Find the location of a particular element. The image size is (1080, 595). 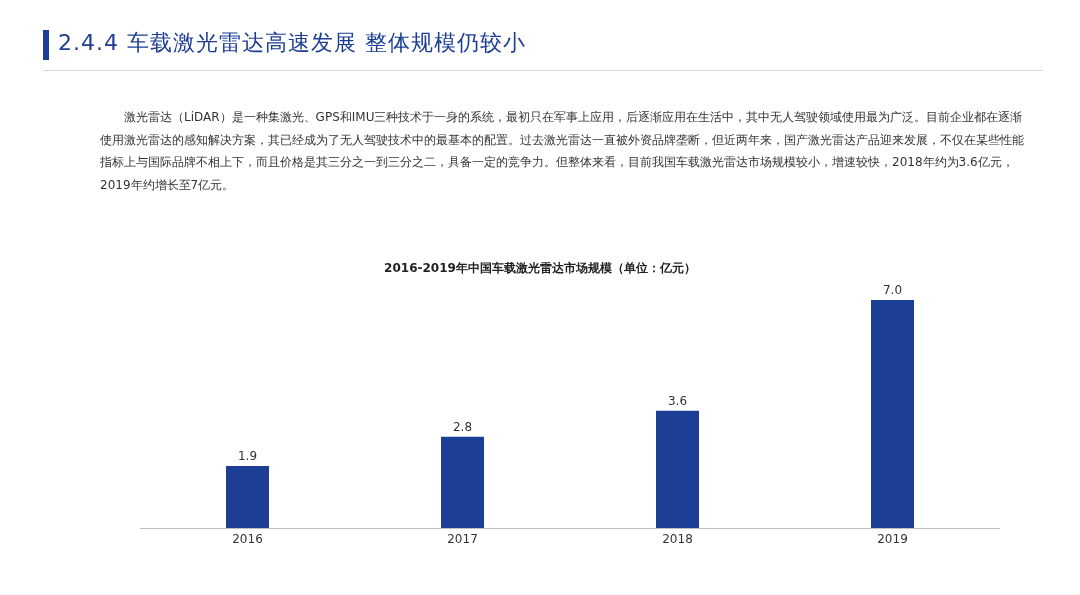

chart-subtitle: 2016-2019年中国车载激光雷达市场规模（单位：亿元） is located at coordinates (540, 268).